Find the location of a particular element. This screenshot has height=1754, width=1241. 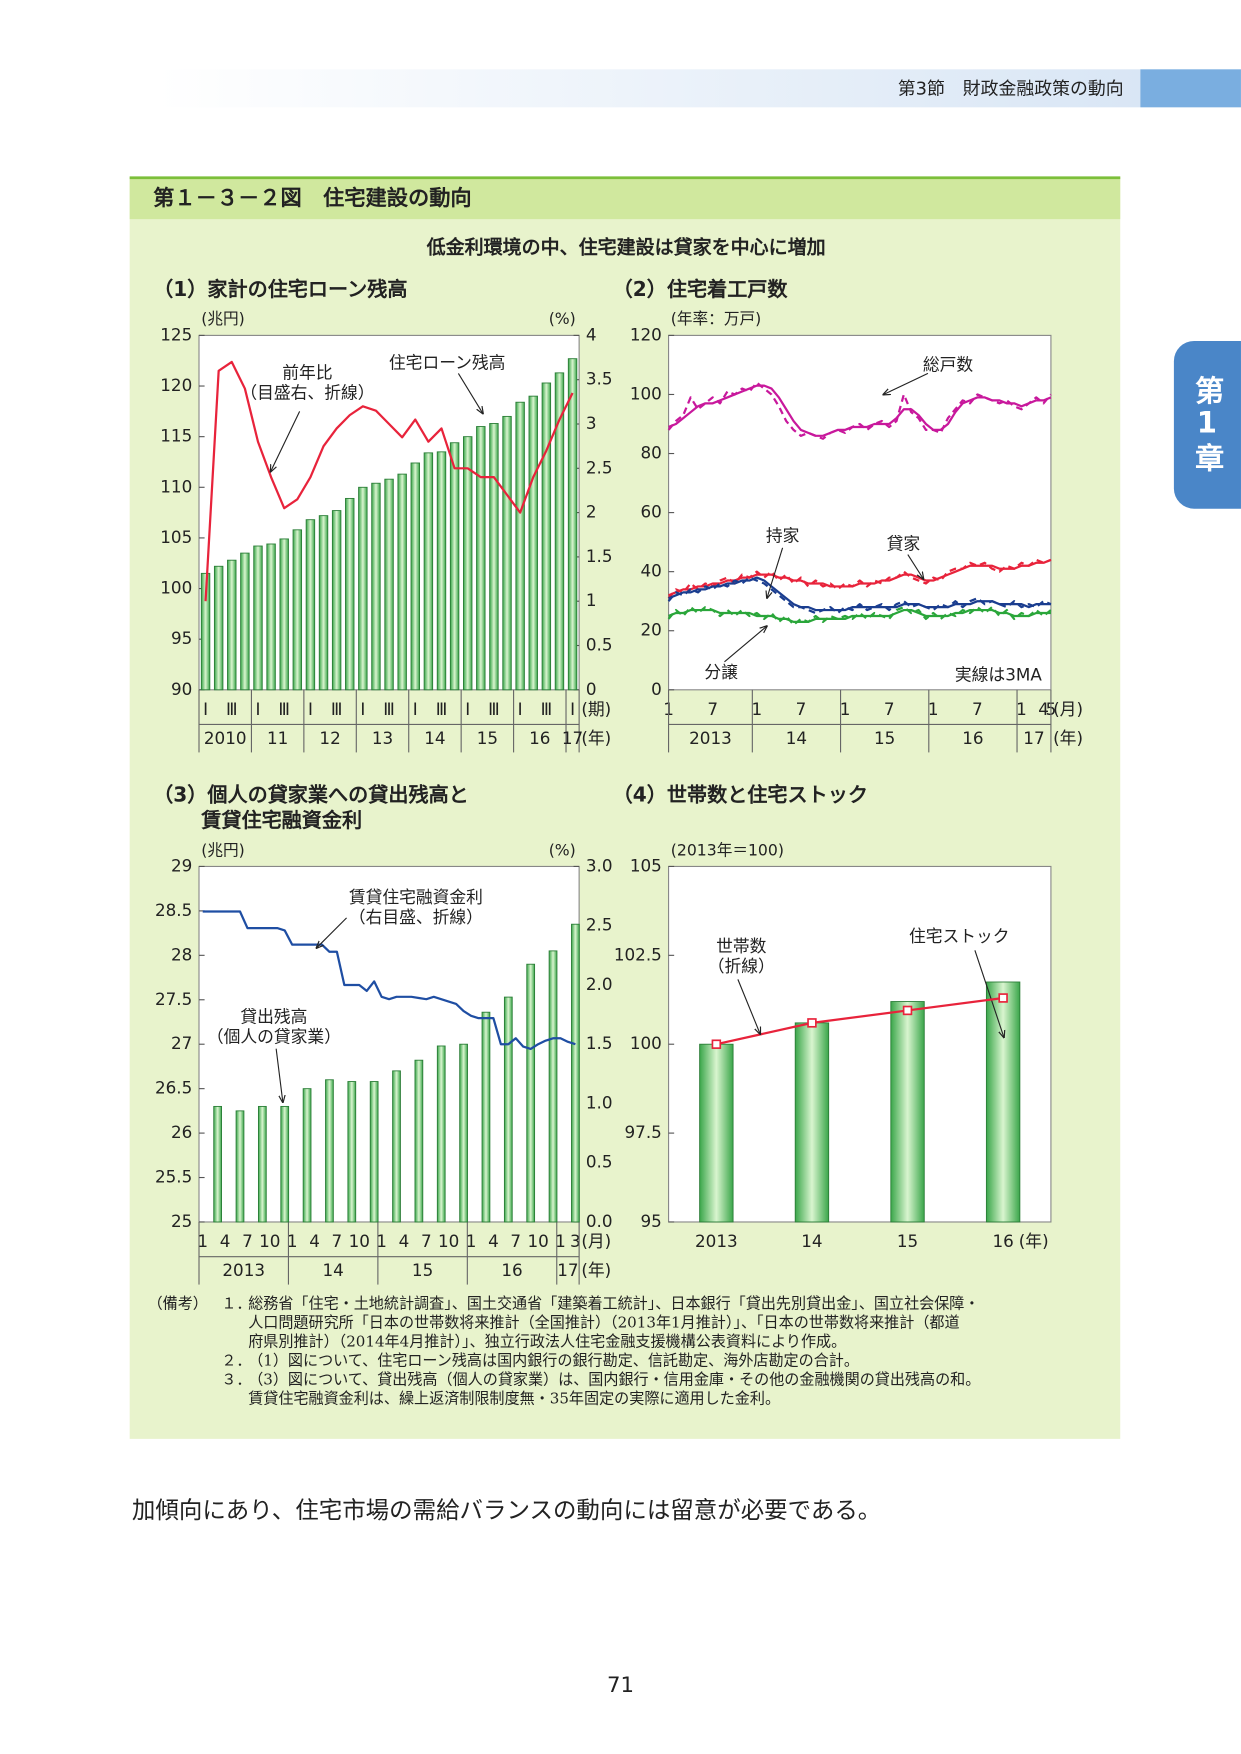

year-label: 2013 is located at coordinates (243, 1270).